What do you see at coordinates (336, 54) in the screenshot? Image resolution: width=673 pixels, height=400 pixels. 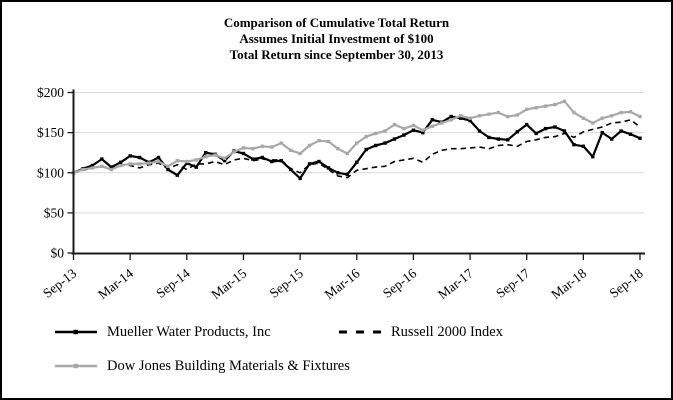 I see `chart-title-line-3: Total Return since September 30, 2013` at bounding box center [336, 54].